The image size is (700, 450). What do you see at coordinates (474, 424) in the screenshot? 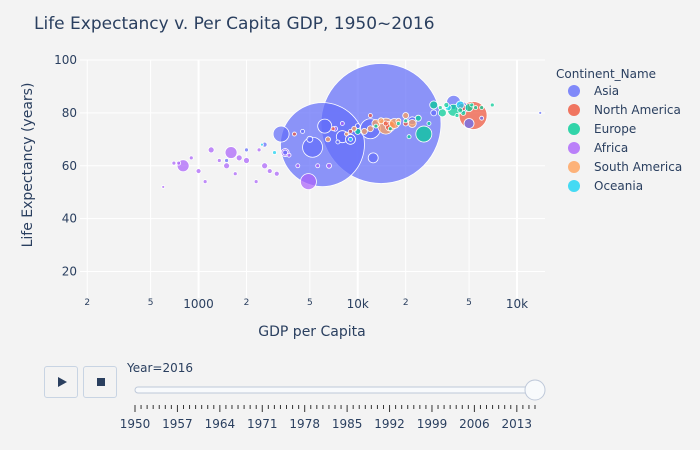
I see `slider-year-label: 2006` at bounding box center [474, 424].